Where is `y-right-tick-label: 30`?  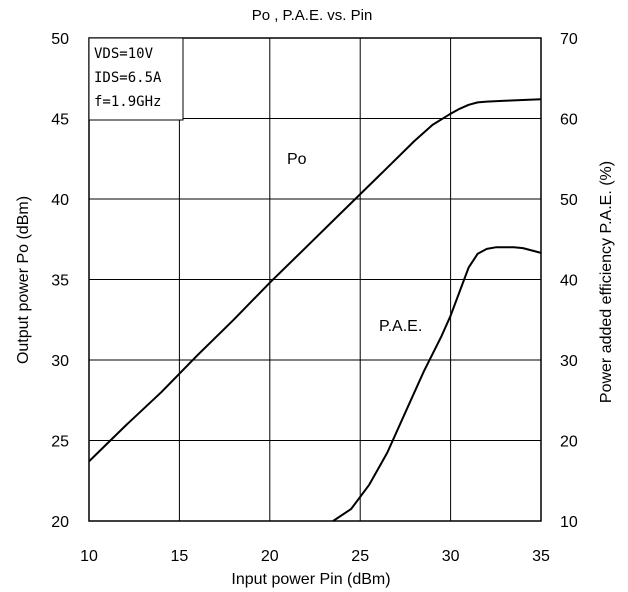
y-right-tick-label: 30 is located at coordinates (569, 361).